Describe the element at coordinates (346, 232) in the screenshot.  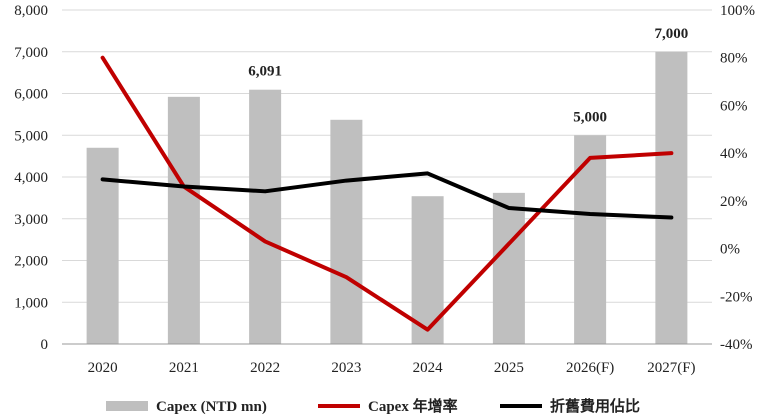
I see `bar-2023` at that location.